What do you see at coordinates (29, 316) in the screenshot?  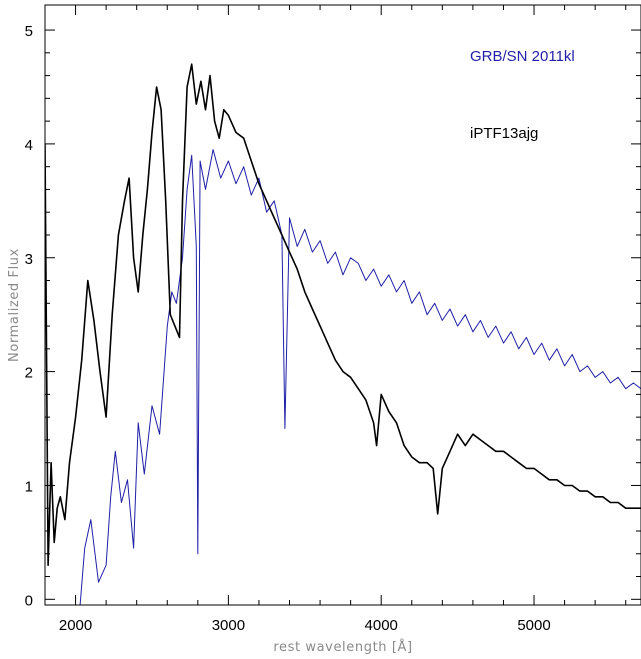 I see `y-tick-labels: 0 1 2 3 4 5` at bounding box center [29, 316].